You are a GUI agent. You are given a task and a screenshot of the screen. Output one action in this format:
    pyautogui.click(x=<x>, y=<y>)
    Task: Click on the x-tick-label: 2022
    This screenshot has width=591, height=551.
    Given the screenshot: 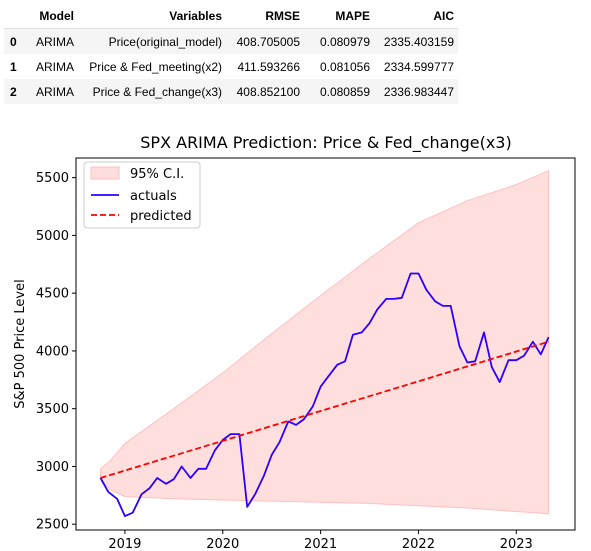 What is the action you would take?
    pyautogui.click(x=418, y=544)
    